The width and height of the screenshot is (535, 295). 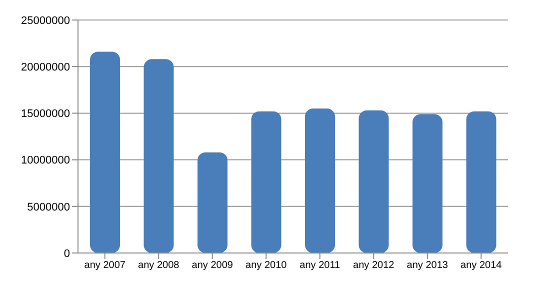 I want to click on x-tick-label: any 2012, so click(x=374, y=266).